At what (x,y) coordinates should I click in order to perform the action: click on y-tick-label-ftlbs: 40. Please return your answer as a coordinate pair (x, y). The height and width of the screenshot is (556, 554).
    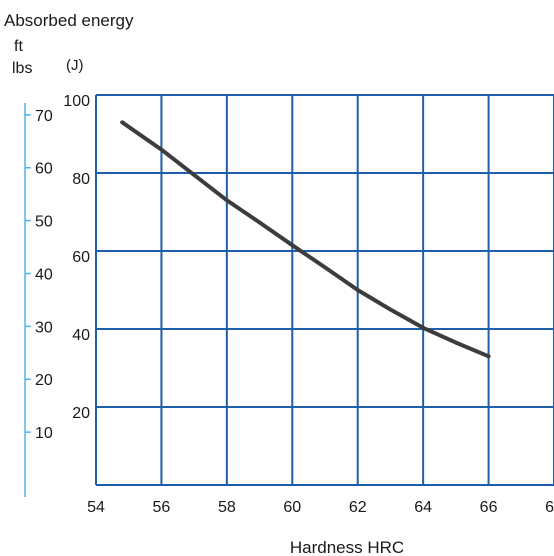
    Looking at the image, I should click on (44, 274).